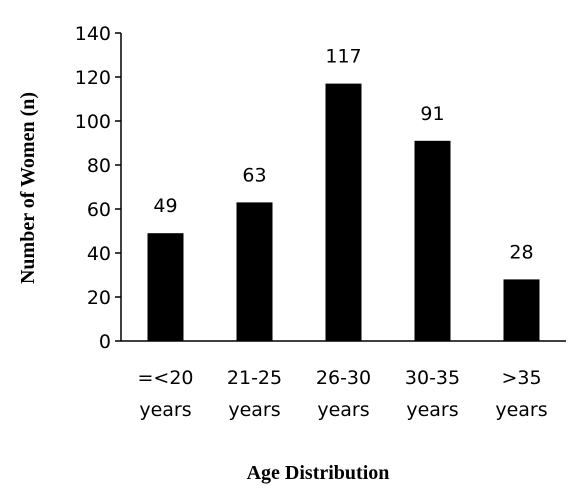  What do you see at coordinates (432, 378) in the screenshot?
I see `x-tick-label-line: 30-35` at bounding box center [432, 378].